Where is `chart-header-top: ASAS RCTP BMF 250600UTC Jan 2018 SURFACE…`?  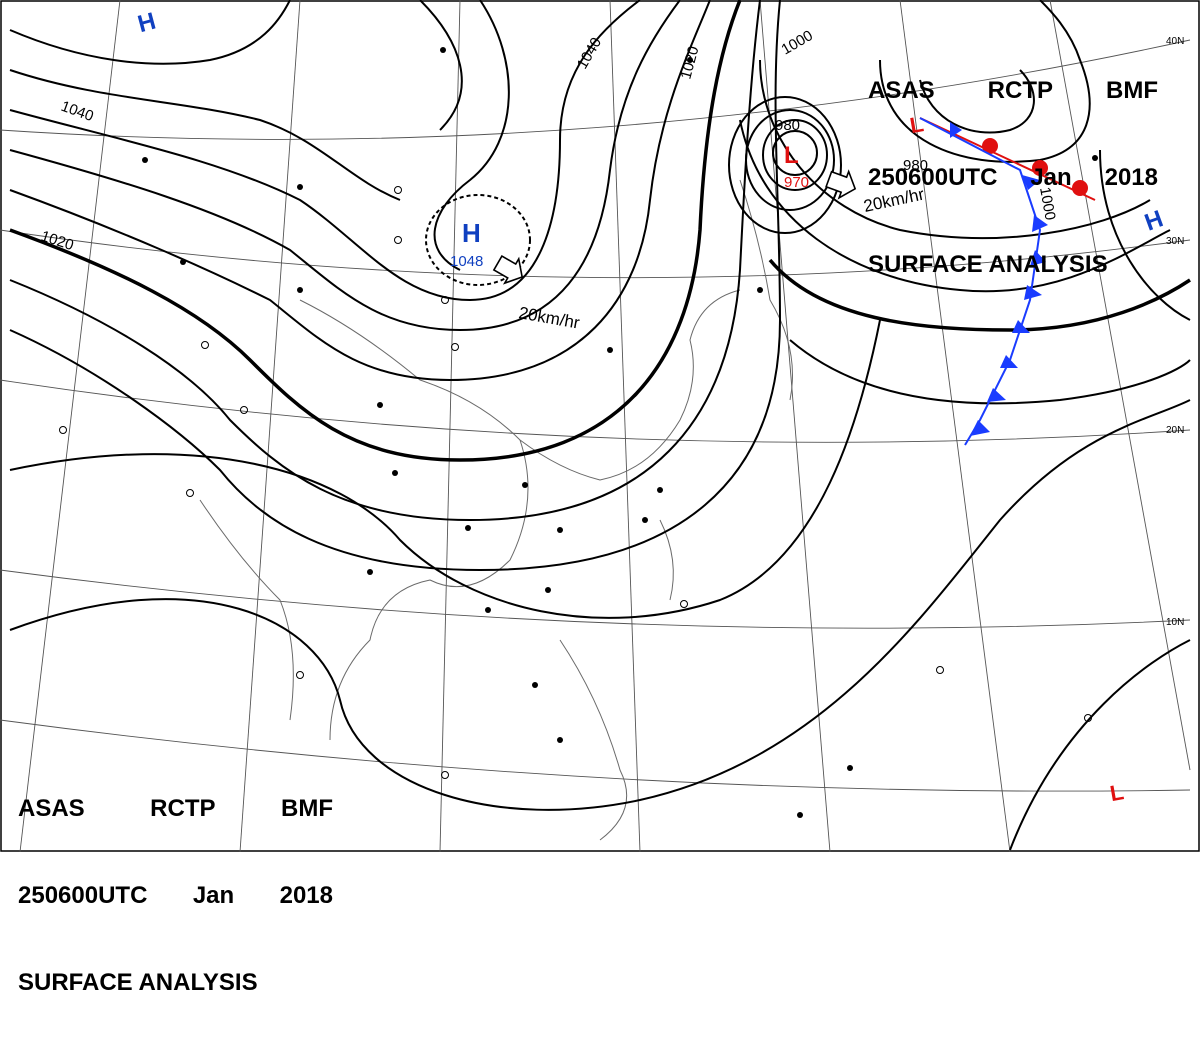 chart-header-top: ASAS RCTP BMF 250600UTC Jan 2018 SURFACE… is located at coordinates (1013, 177).